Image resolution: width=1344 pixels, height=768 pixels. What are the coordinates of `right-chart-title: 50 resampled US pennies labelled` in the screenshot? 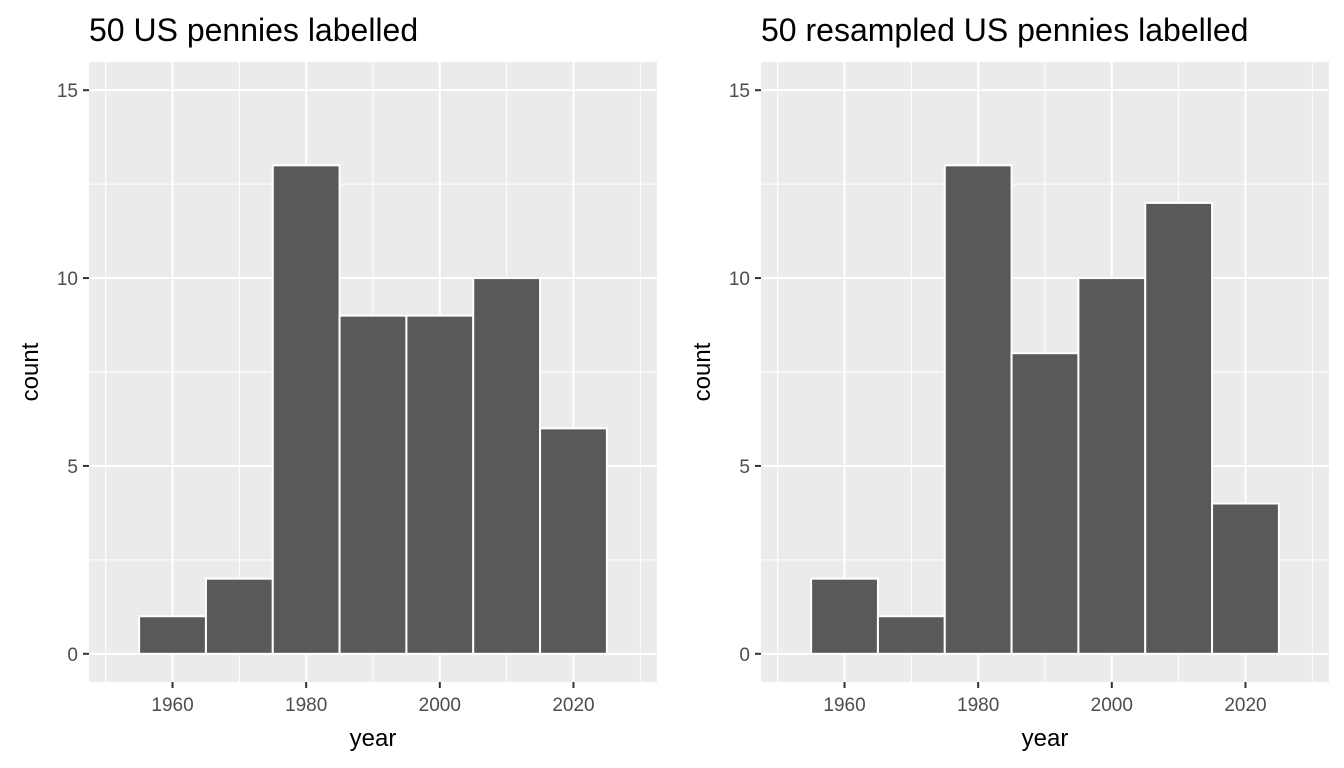 It's located at (1004, 30).